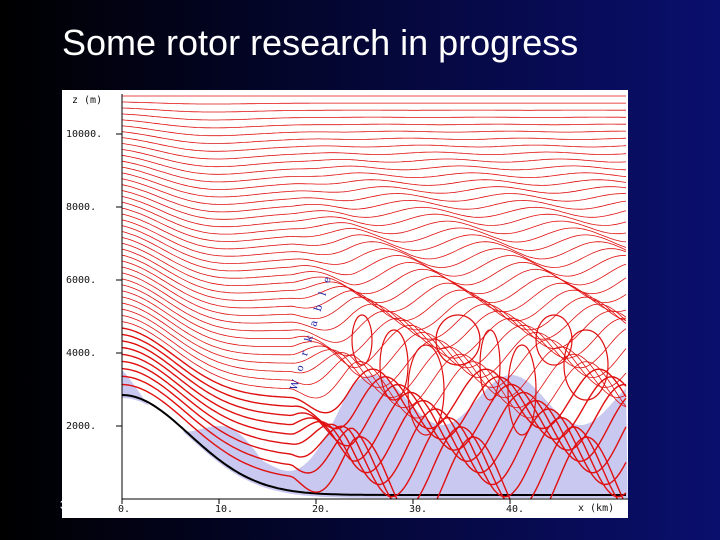 Image resolution: width=720 pixels, height=540 pixels. I want to click on slide-title: Some rotor research in progress, so click(320, 42).